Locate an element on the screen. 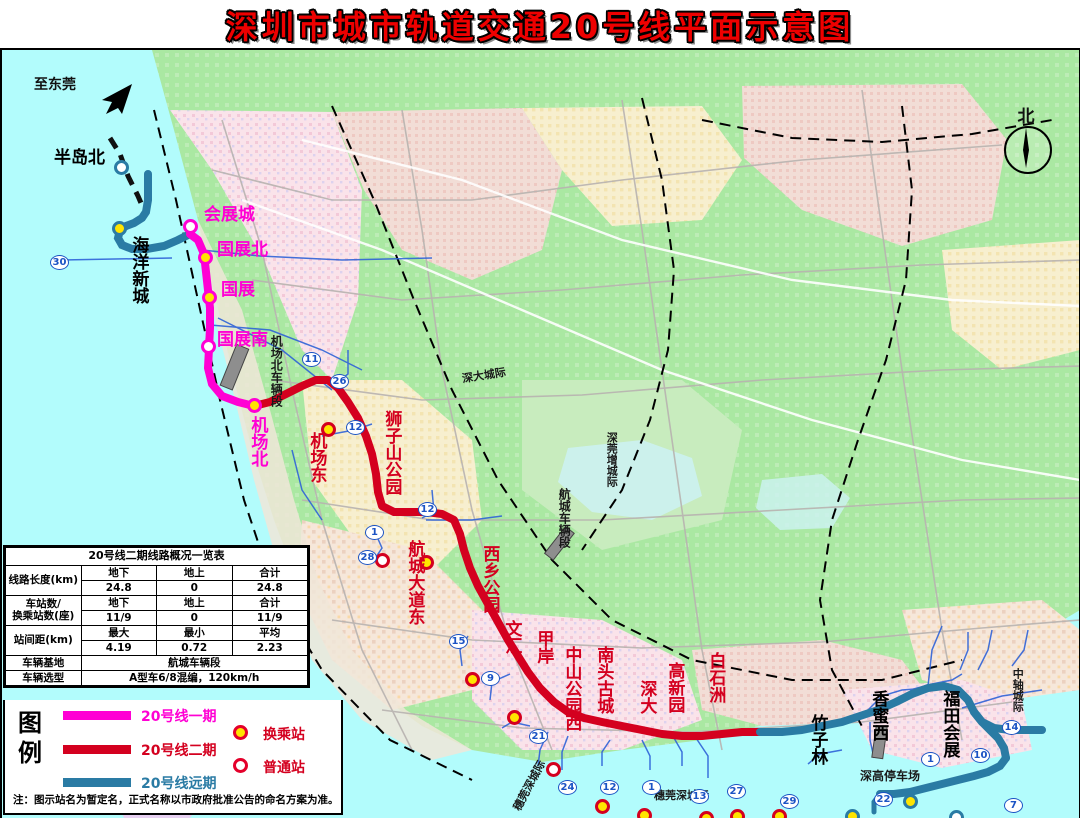  table-row-head-stations-line2: 换乘站数(座) is located at coordinates (43, 616).